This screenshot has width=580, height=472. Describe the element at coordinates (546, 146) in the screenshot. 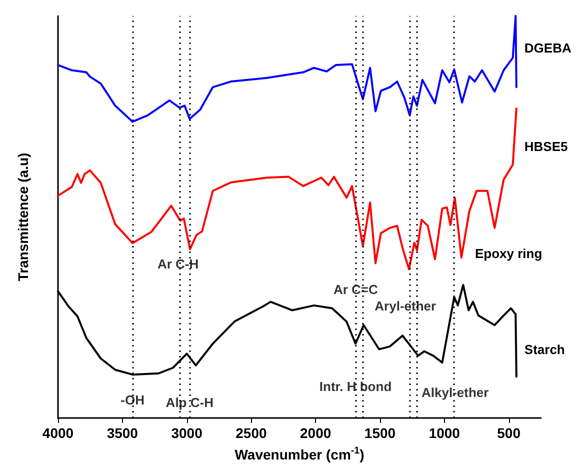

I see `series-label: HBSE5` at that location.